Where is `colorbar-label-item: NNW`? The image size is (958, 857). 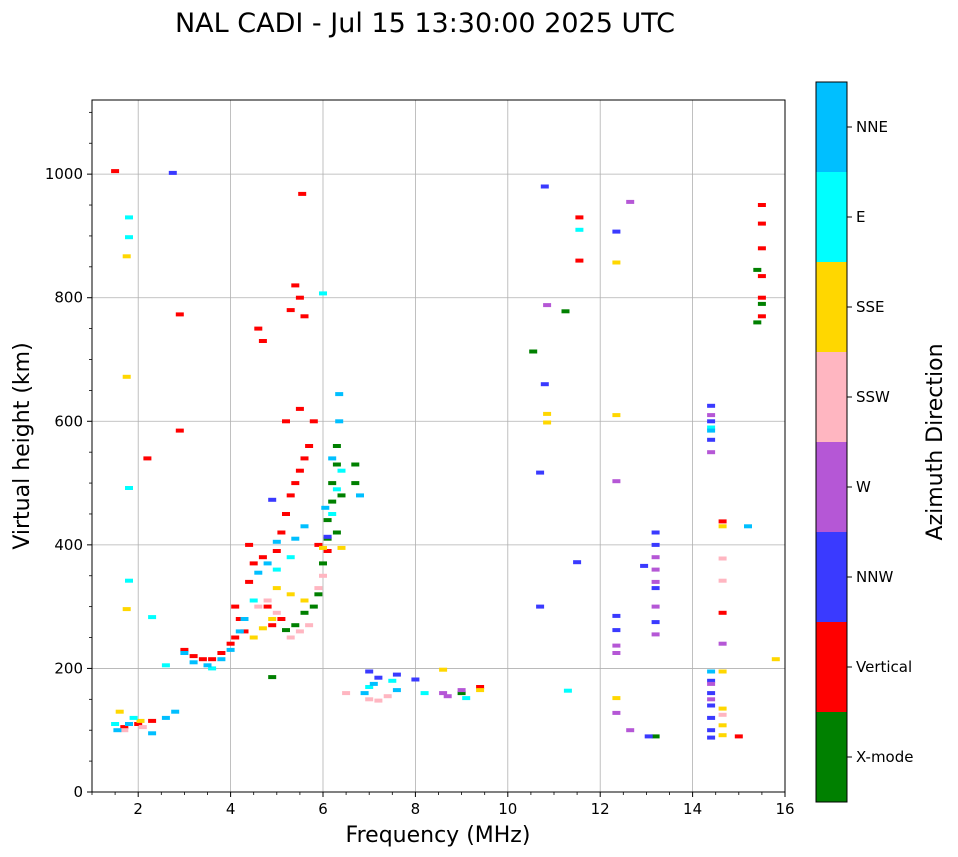 colorbar-label-item: NNW is located at coordinates (874, 577).